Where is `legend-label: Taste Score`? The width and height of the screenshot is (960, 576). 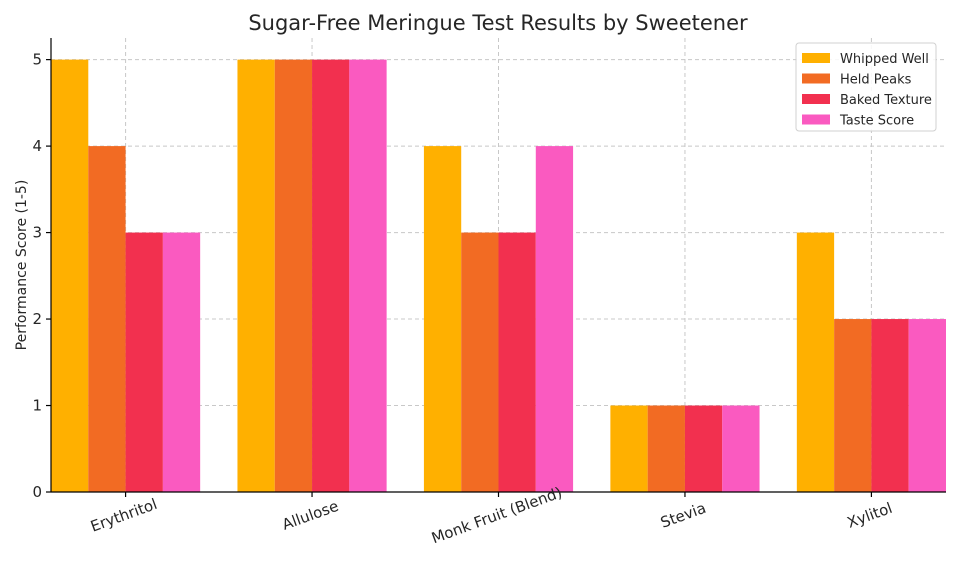 legend-label: Taste Score is located at coordinates (876, 121).